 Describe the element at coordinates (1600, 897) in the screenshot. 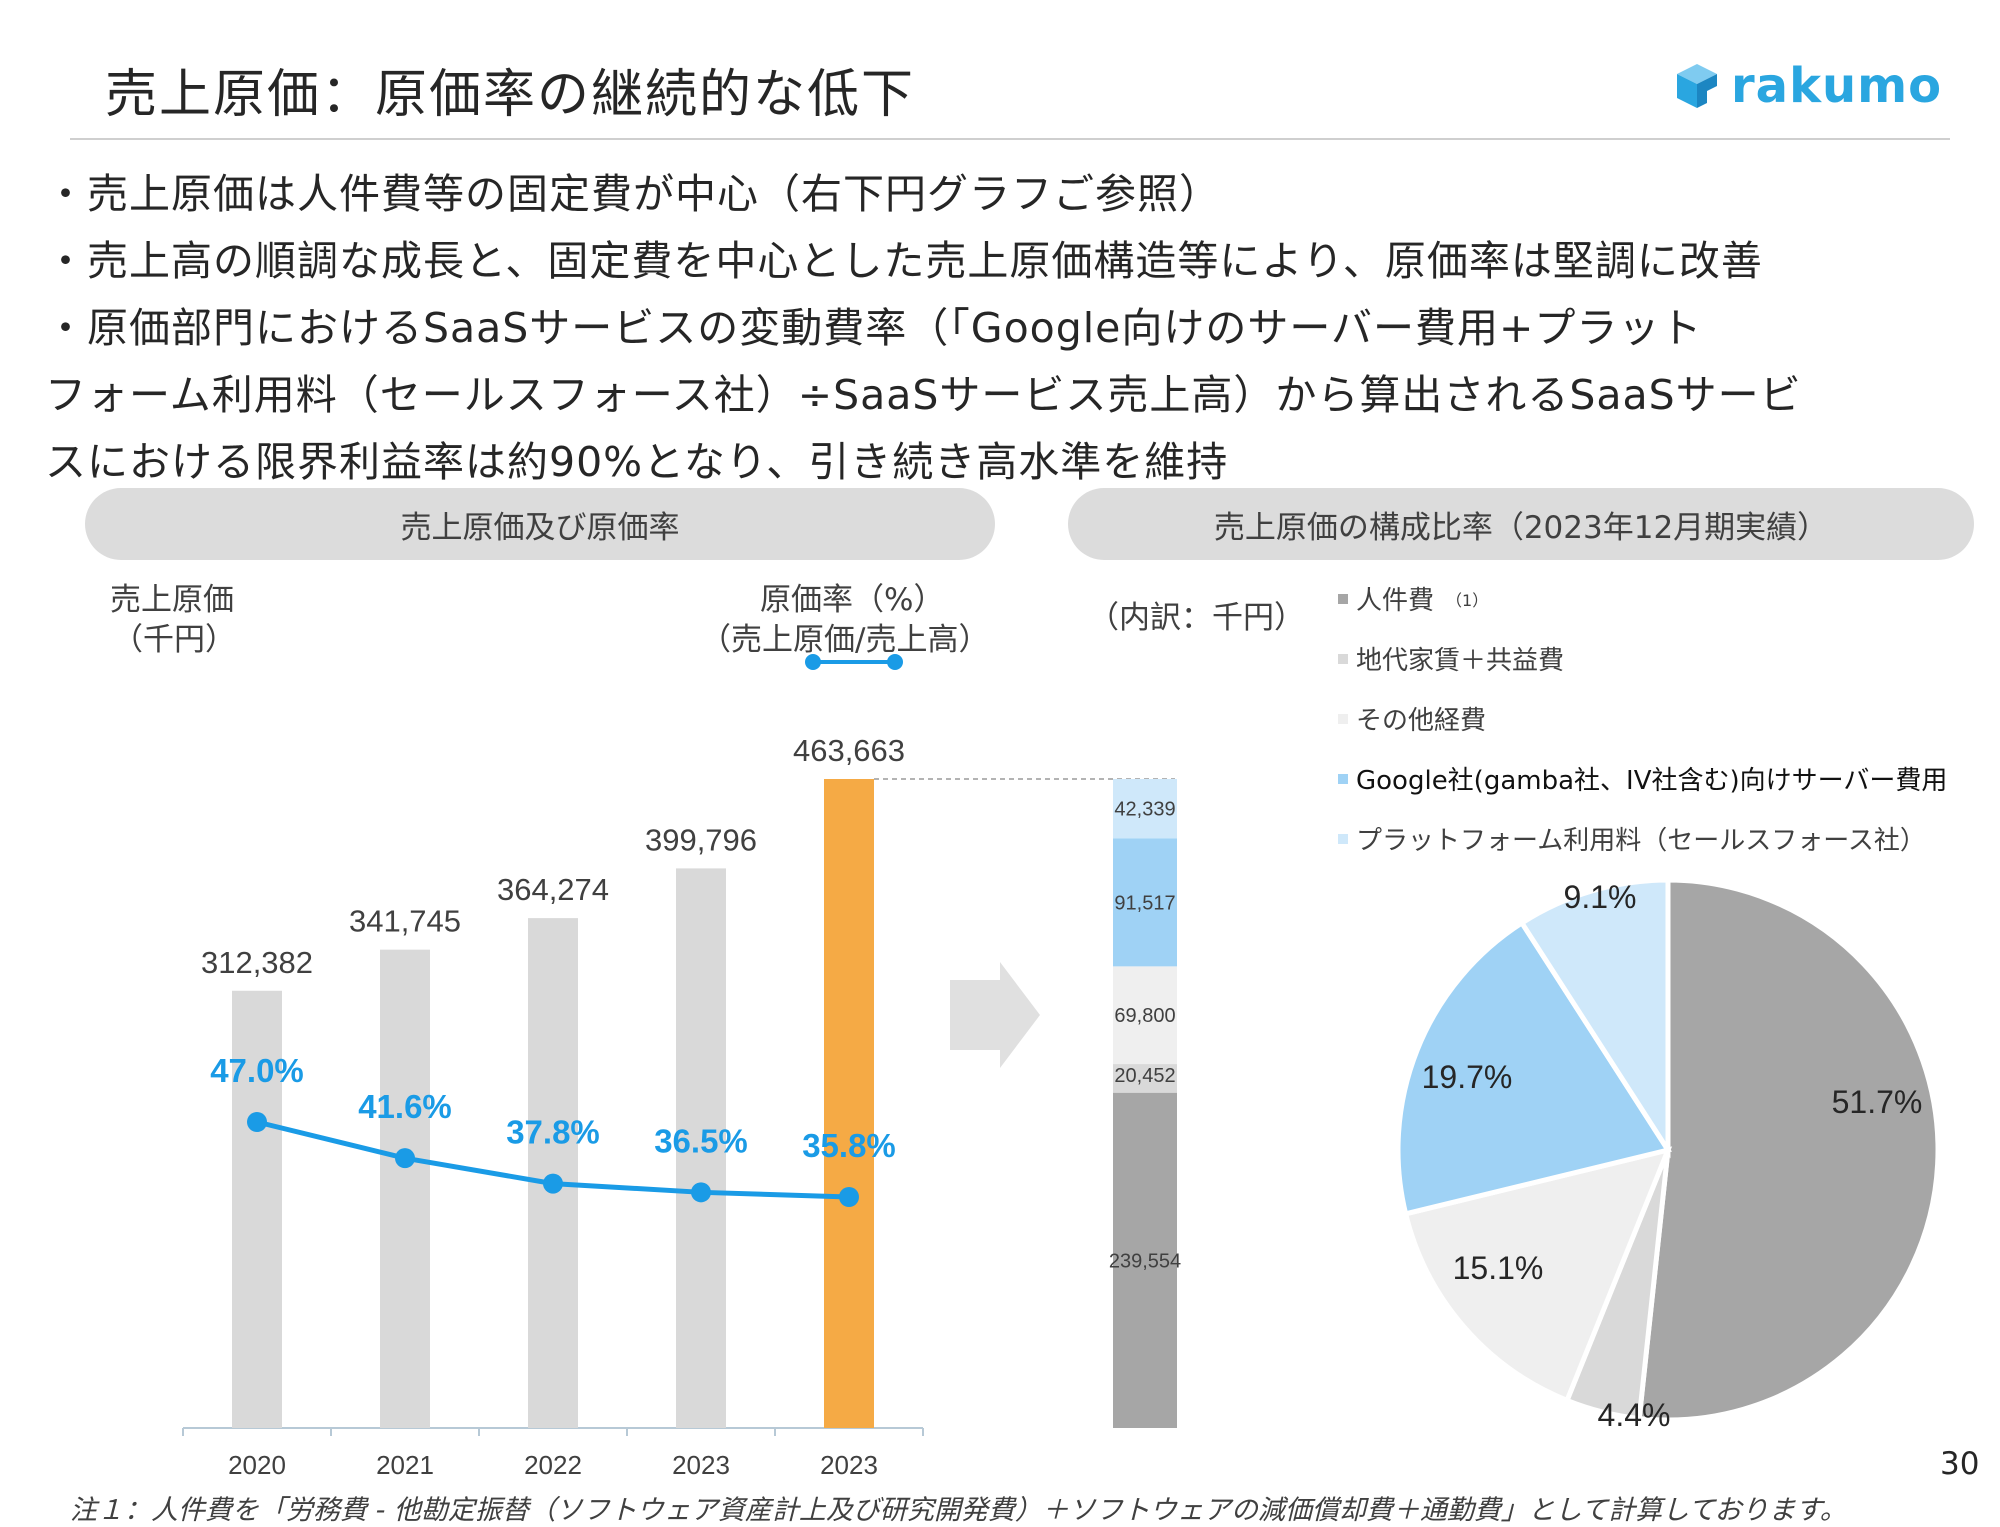

I see `pie-value-label: 9.1%` at that location.